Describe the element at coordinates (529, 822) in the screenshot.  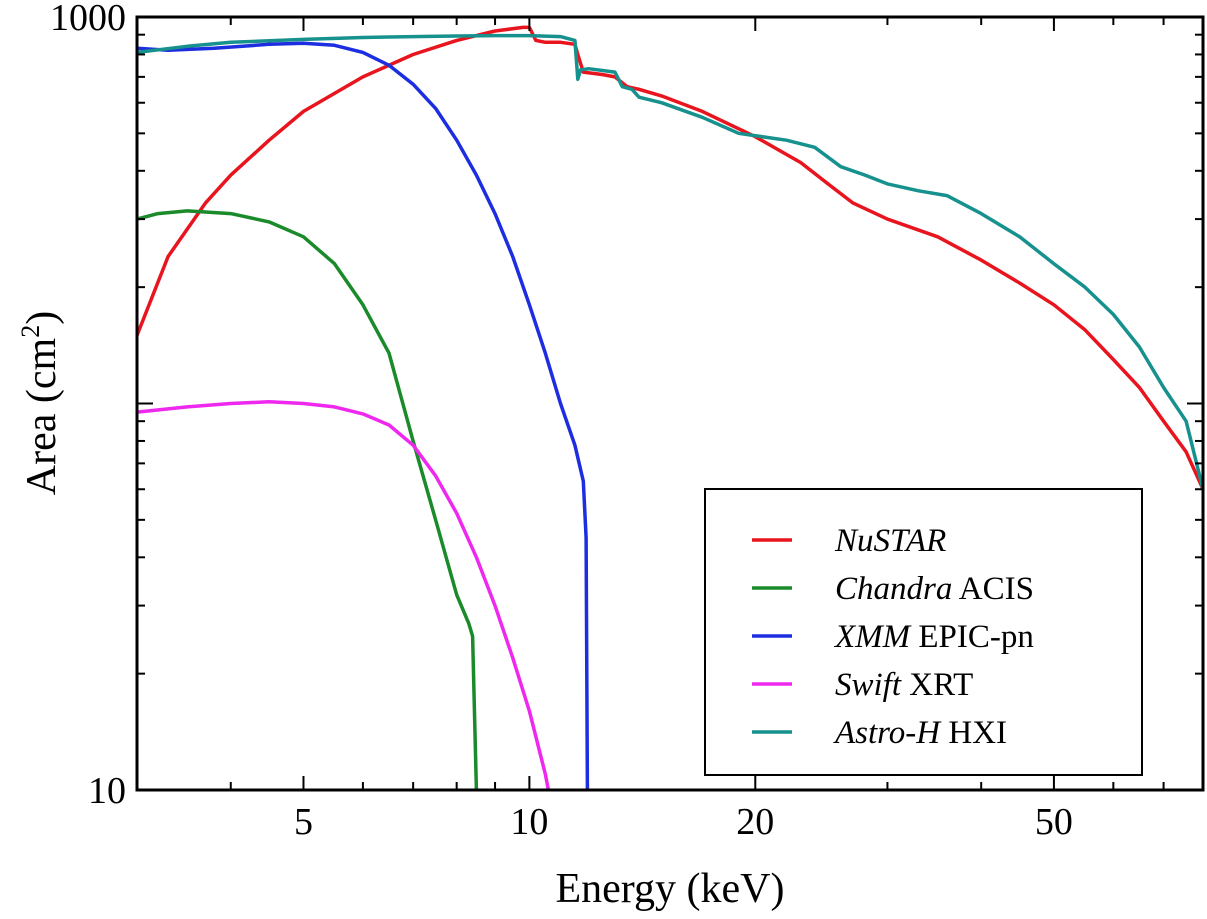
I see `x-tick-label: 10` at that location.